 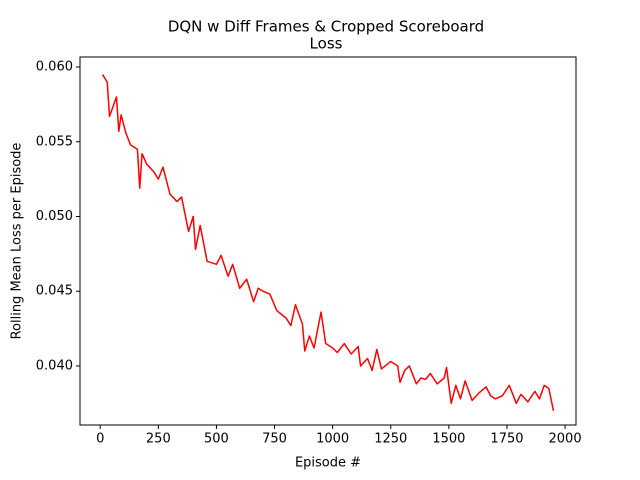 What do you see at coordinates (216, 439) in the screenshot?
I see `x-tick-label: 500` at bounding box center [216, 439].